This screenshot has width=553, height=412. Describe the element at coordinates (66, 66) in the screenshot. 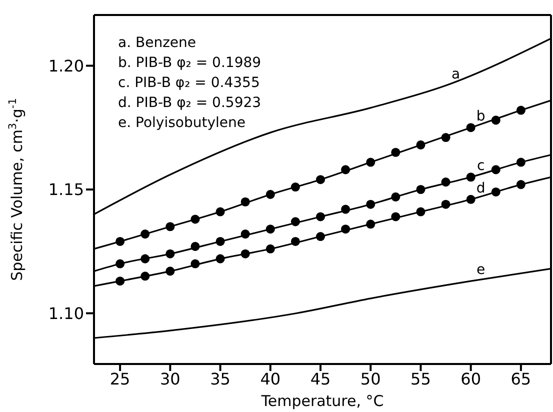

I see `y-tick-label: 1.20` at that location.